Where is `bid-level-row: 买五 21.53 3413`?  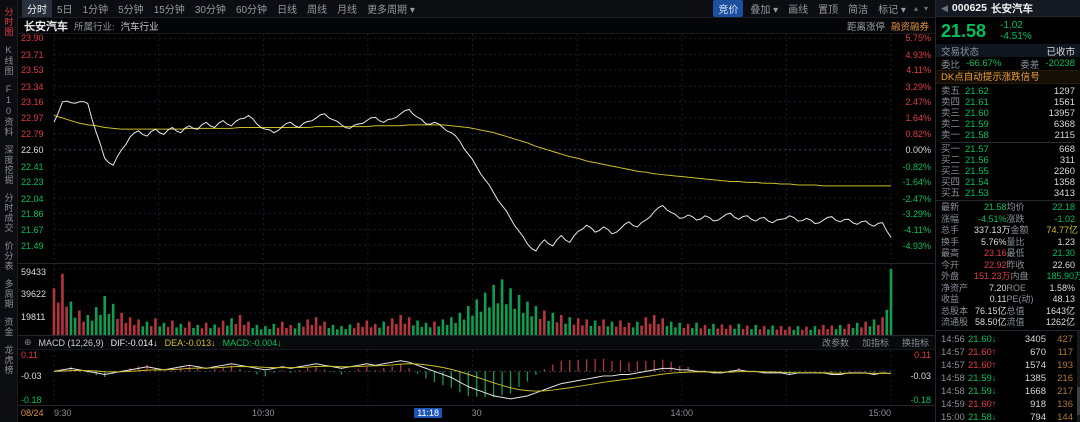
bid-level-row: 买五 21.53 3413 is located at coordinates (1008, 193).